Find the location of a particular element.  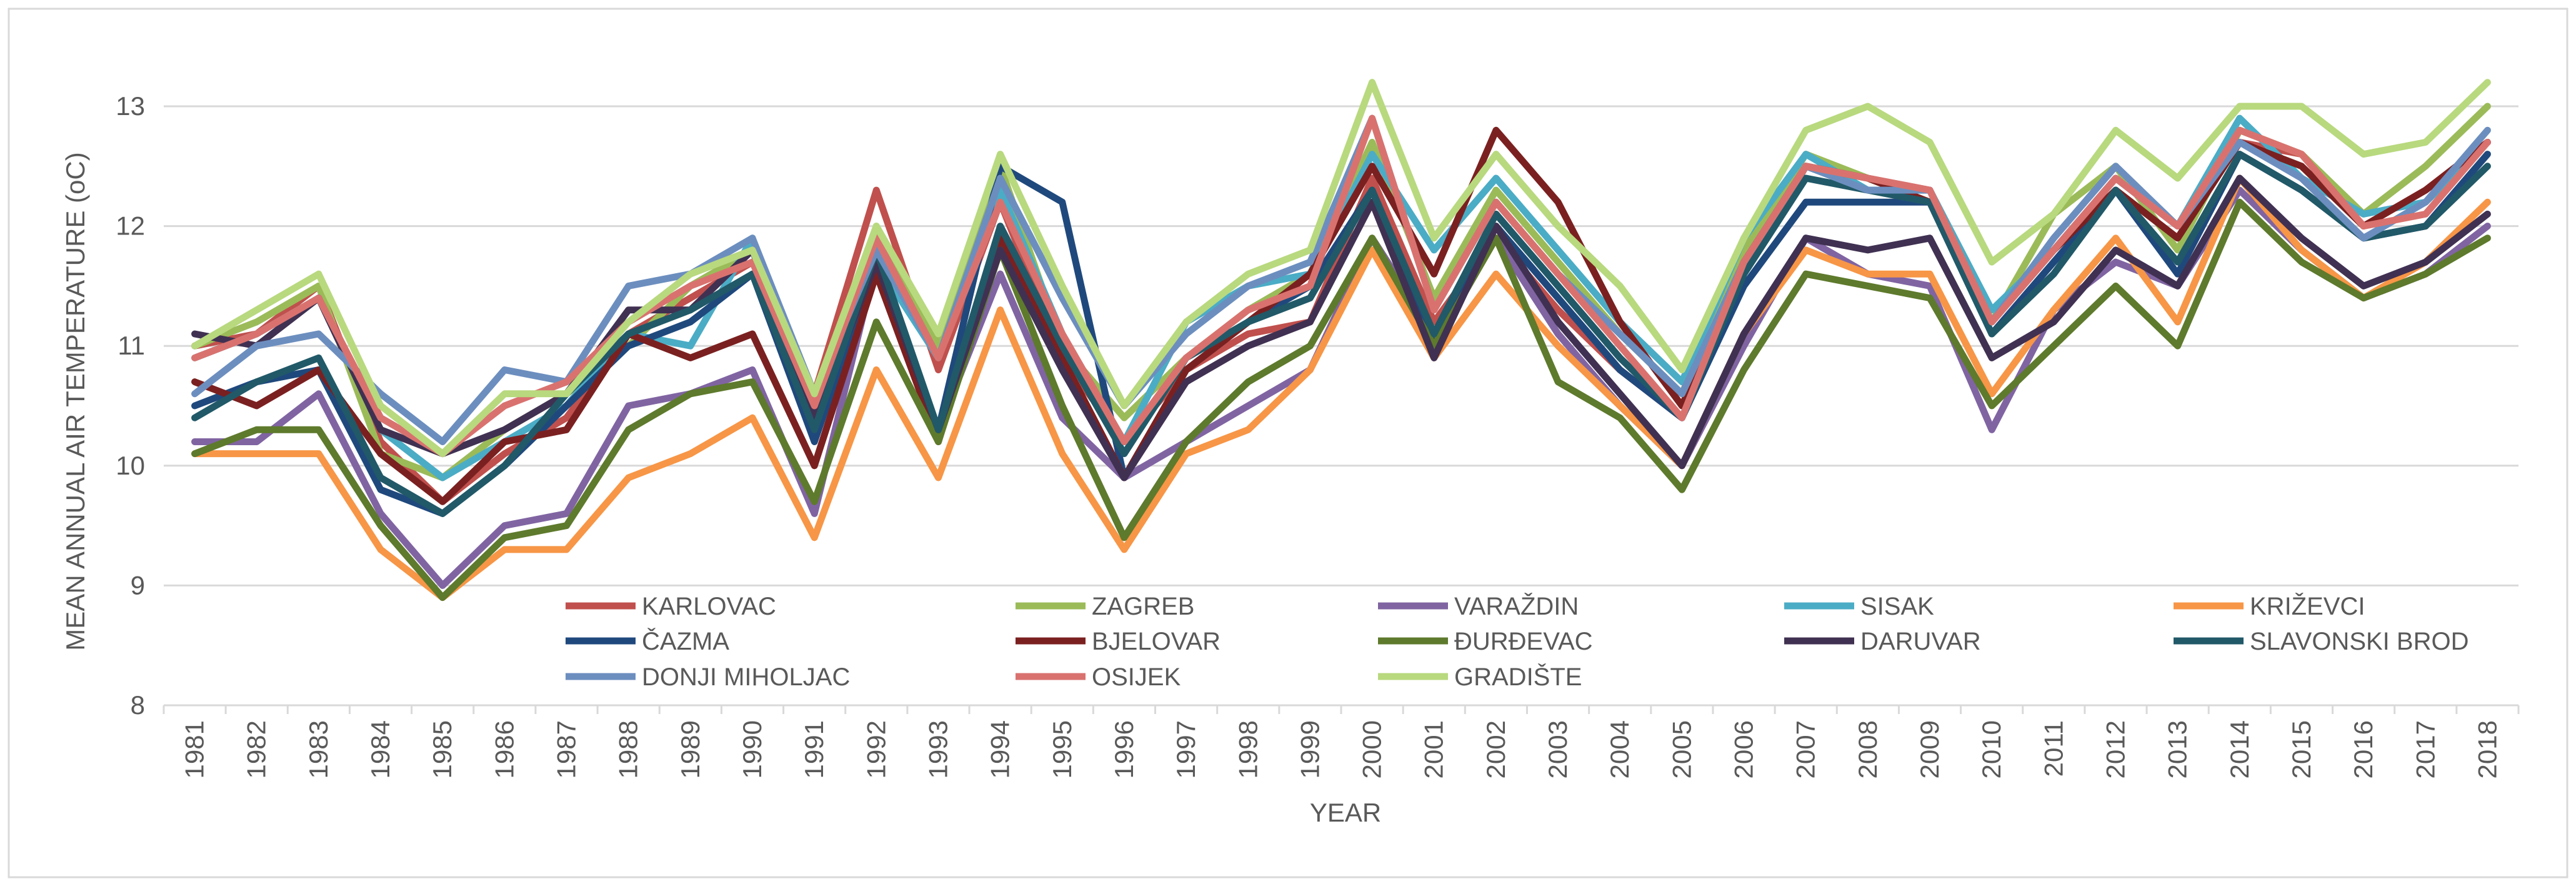

x-tick-label: 2017 is located at coordinates (2425, 749).